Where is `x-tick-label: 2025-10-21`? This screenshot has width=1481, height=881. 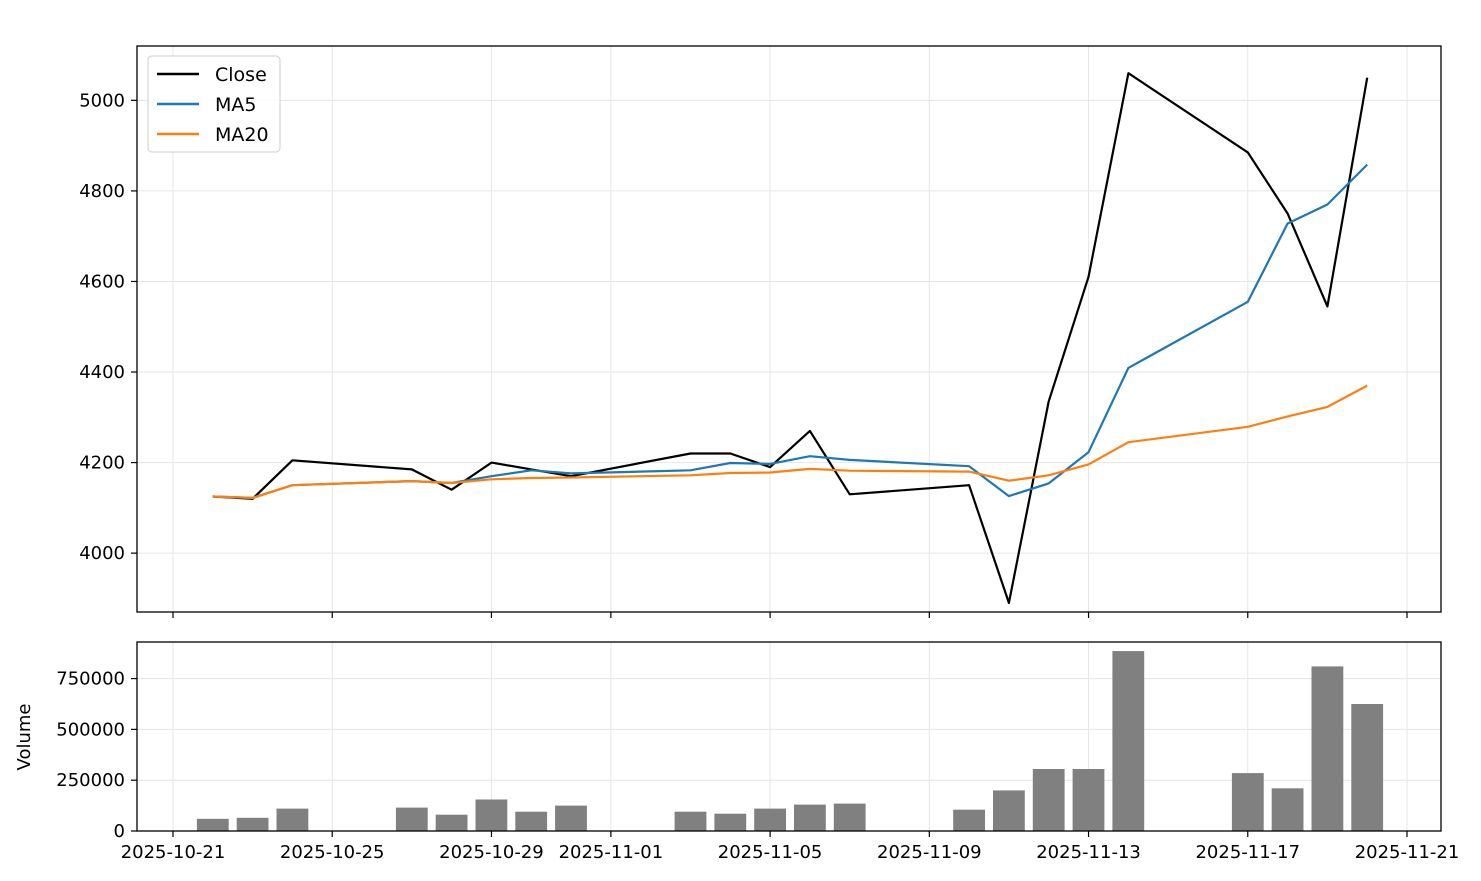 x-tick-label: 2025-10-21 is located at coordinates (173, 852).